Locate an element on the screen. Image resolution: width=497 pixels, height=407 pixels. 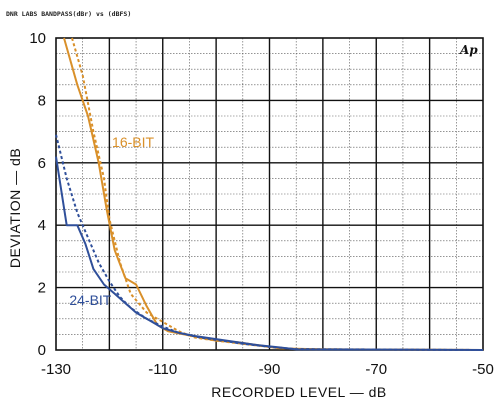
y-tick-label: 8 is located at coordinates (42, 100).